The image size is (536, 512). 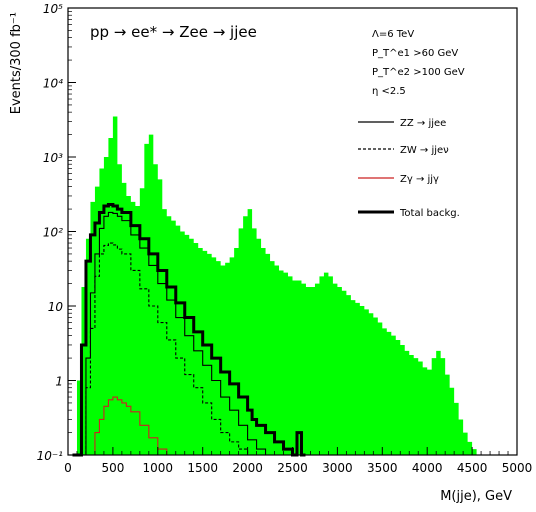 What do you see at coordinates (423, 123) in the screenshot?
I see `legend-label-0: ZZ → jjee` at bounding box center [423, 123].